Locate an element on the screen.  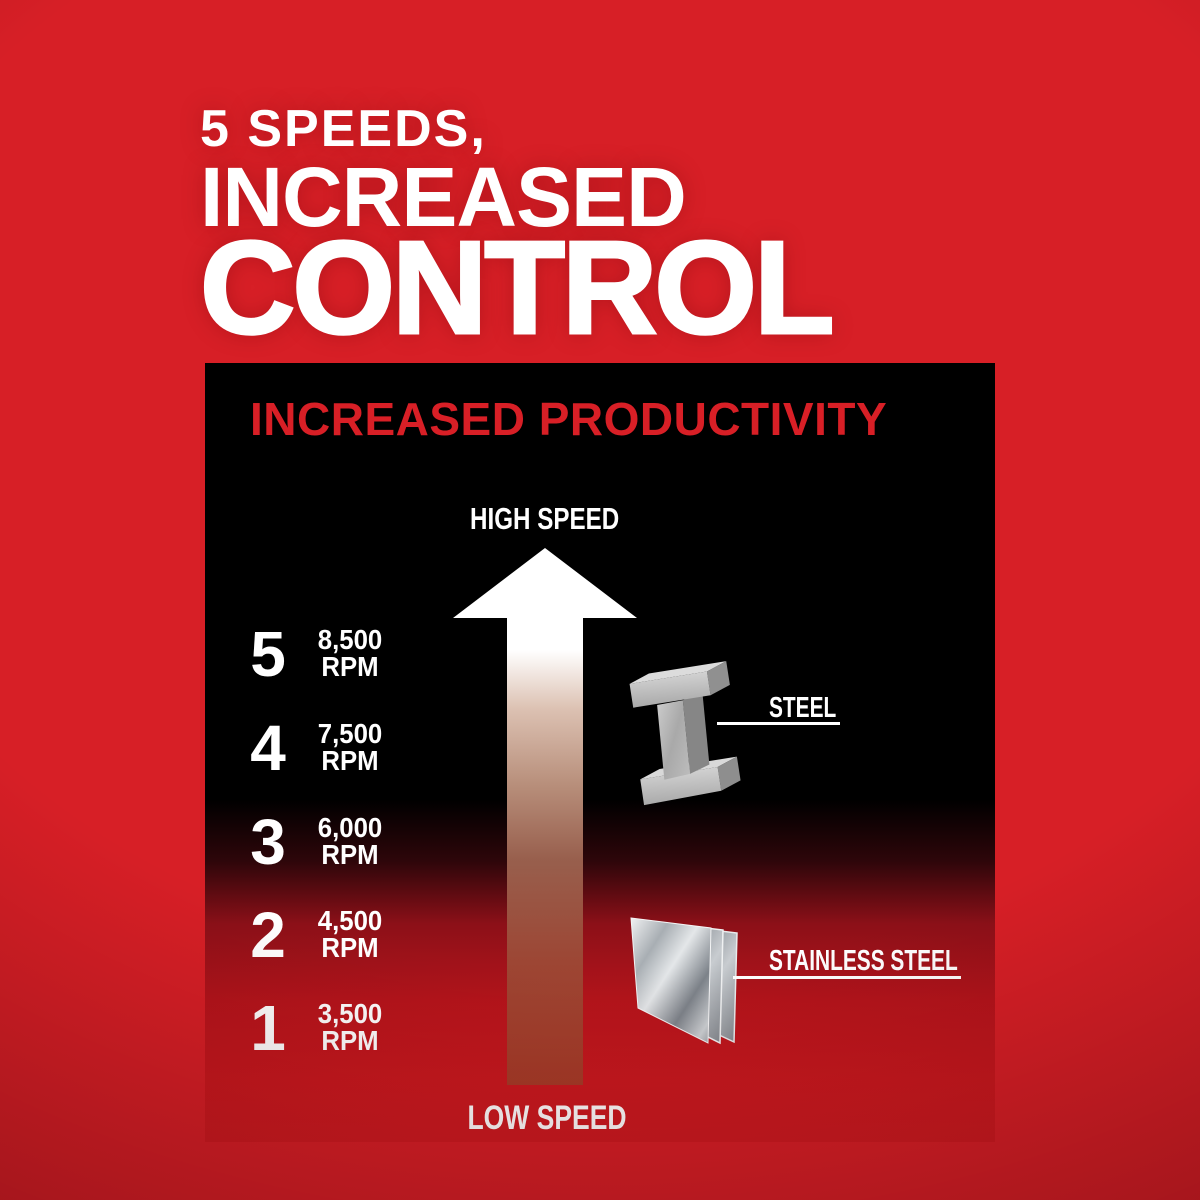
steel-label-text: STEEL is located at coordinates (803, 708).